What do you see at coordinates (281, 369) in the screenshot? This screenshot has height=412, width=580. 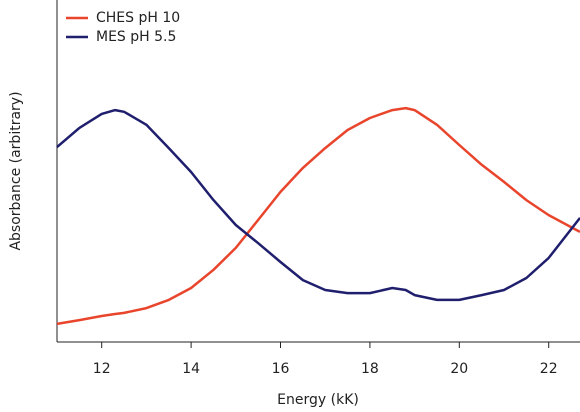 I see `x-tick-label: 16` at bounding box center [281, 369].